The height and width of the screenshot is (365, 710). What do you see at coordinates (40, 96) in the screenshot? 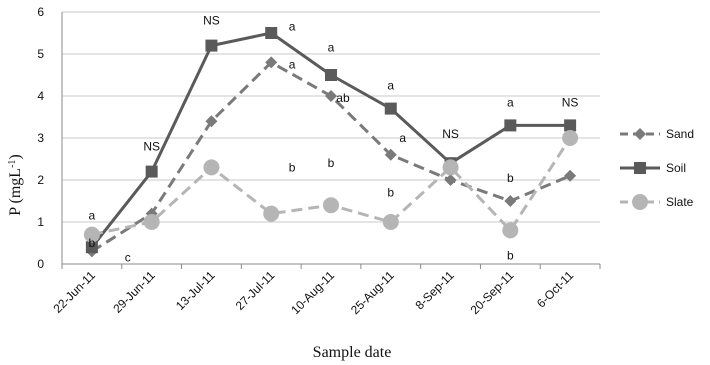
I see `y-tick-label: 4` at bounding box center [40, 96].